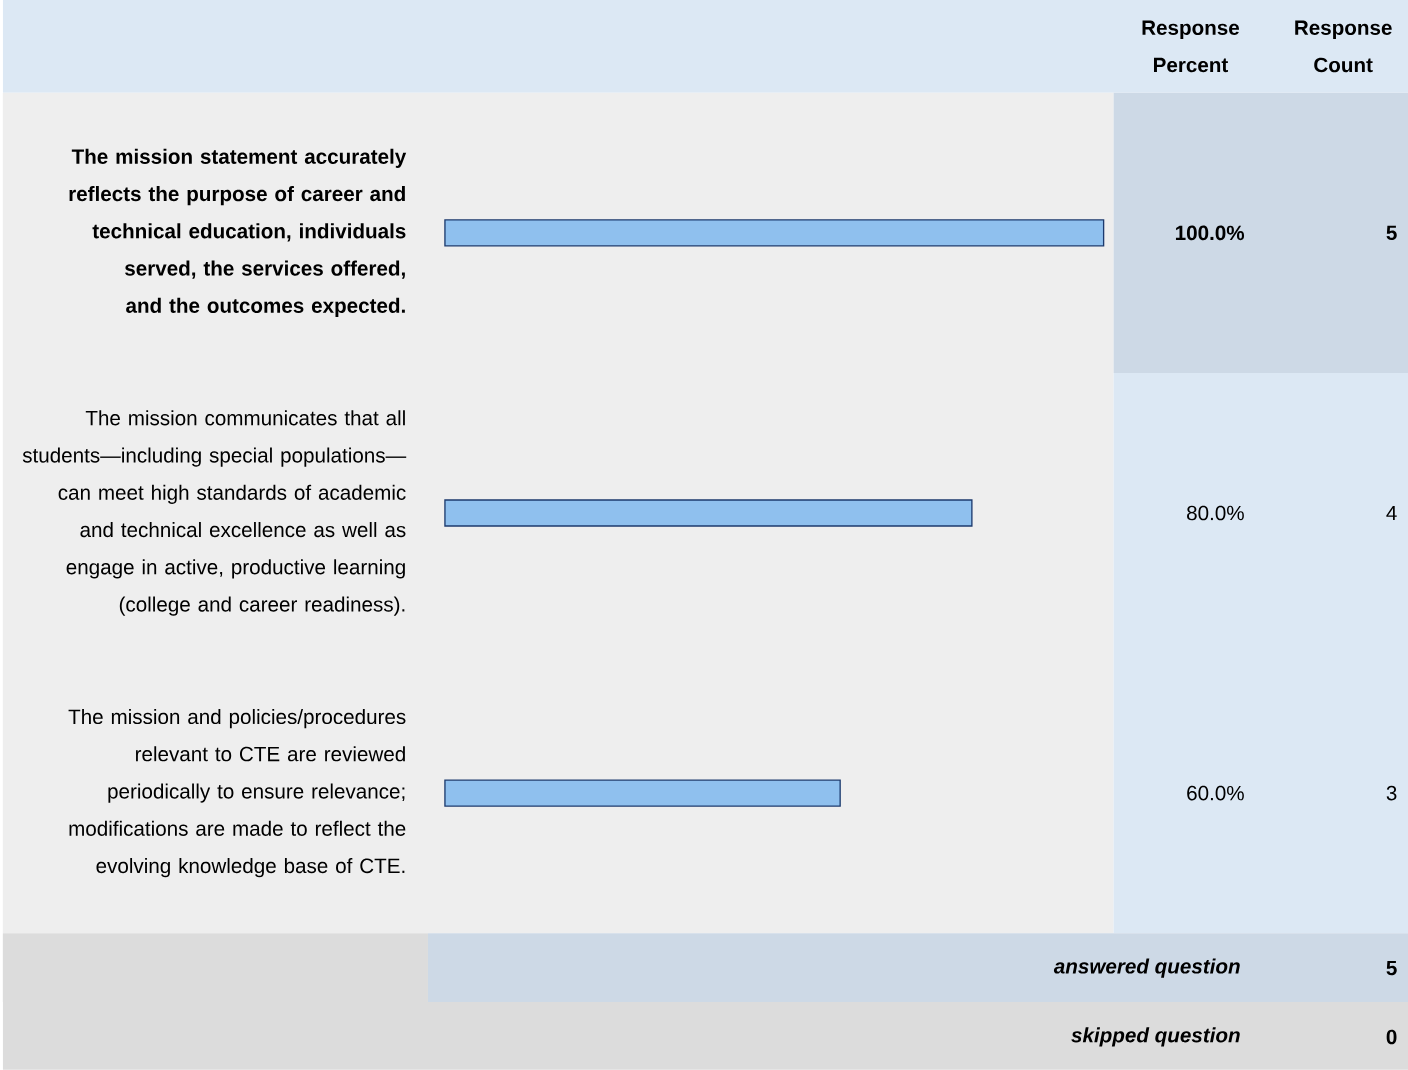  What do you see at coordinates (237, 793) in the screenshot?
I see `y-tick-label: The mission and policies/procedures relevant to CTE are reviewed periodically to ensure relevance; modifications are made to reflect the evolving knowledge base of CTE.` at bounding box center [237, 793].